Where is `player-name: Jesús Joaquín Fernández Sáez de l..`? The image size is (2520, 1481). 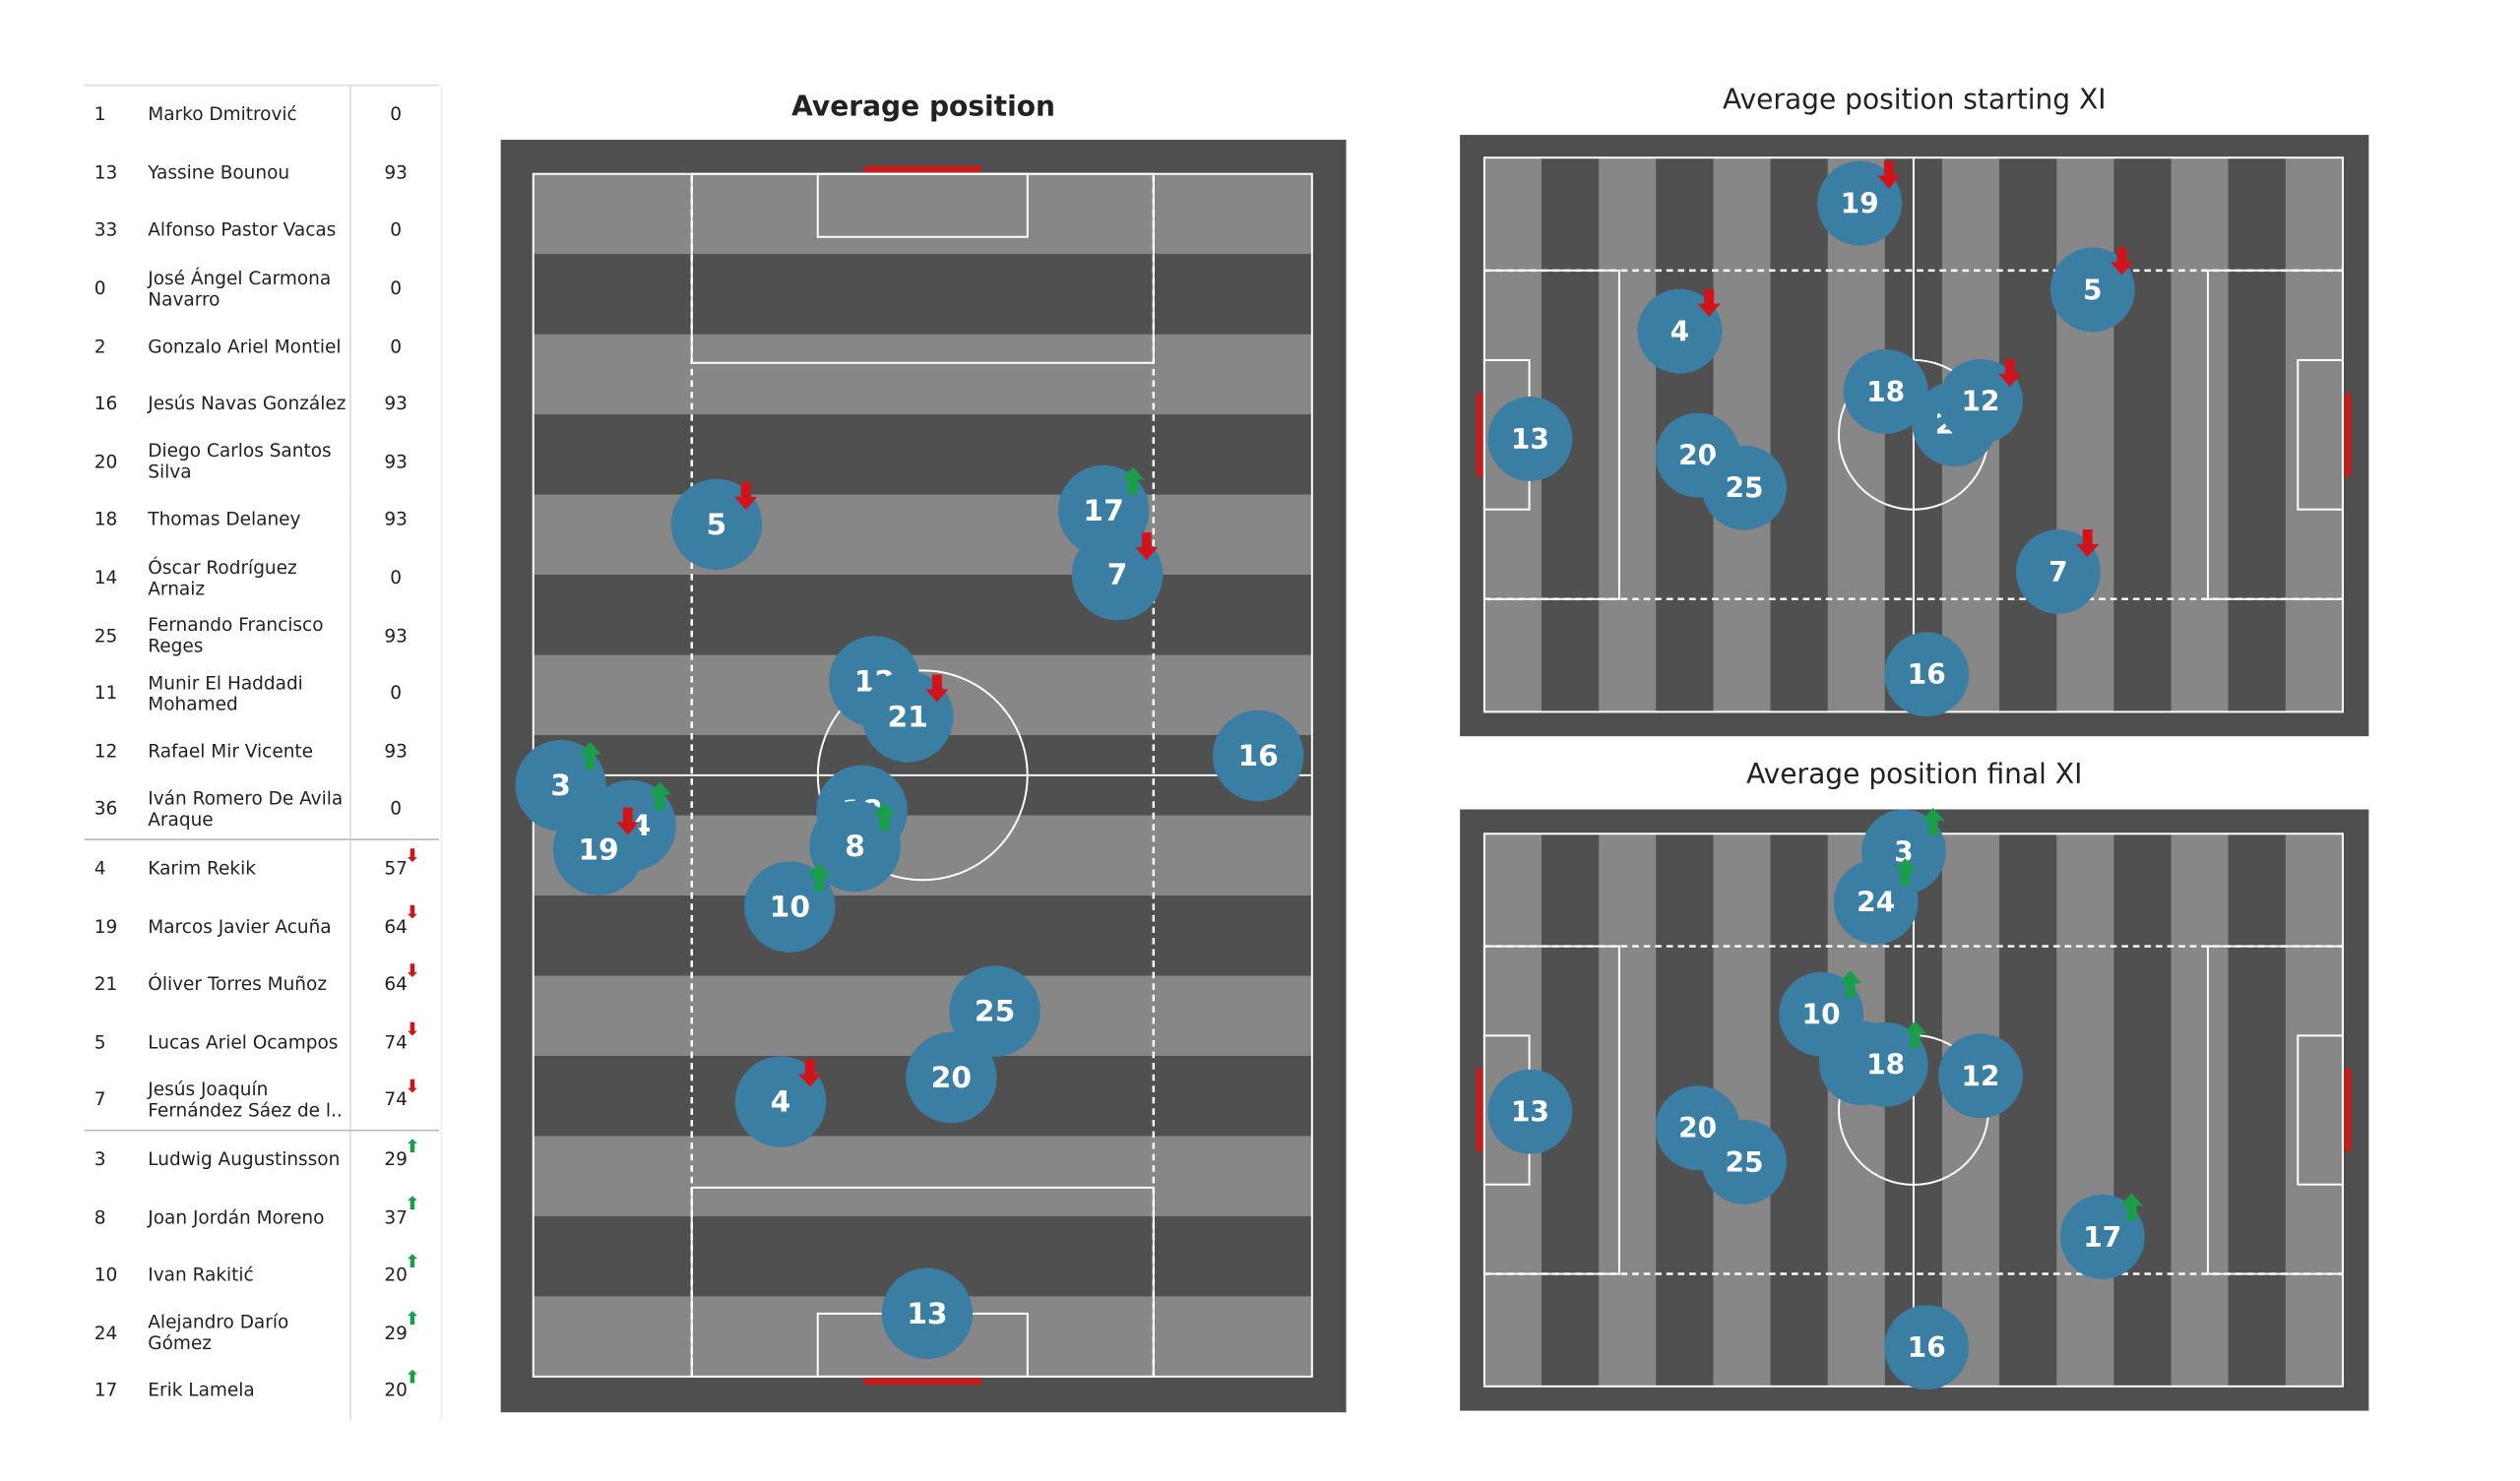
player-name: Jesús Joaquín Fernández Sáez de l.. is located at coordinates (245, 1100).